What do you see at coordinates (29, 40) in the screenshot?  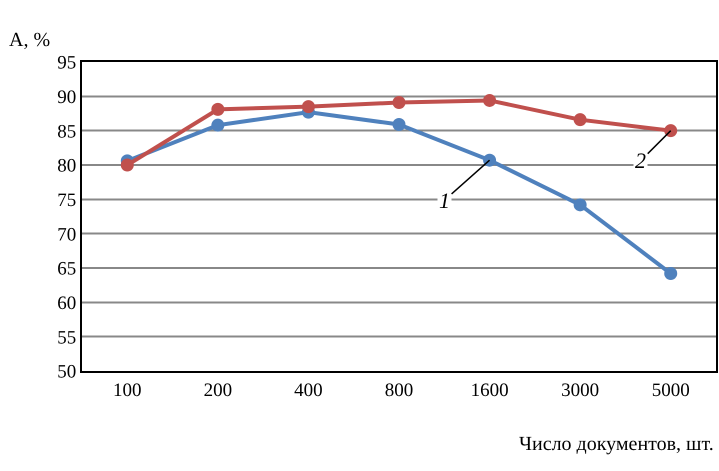 I see `y-axis-title: А, %` at bounding box center [29, 40].